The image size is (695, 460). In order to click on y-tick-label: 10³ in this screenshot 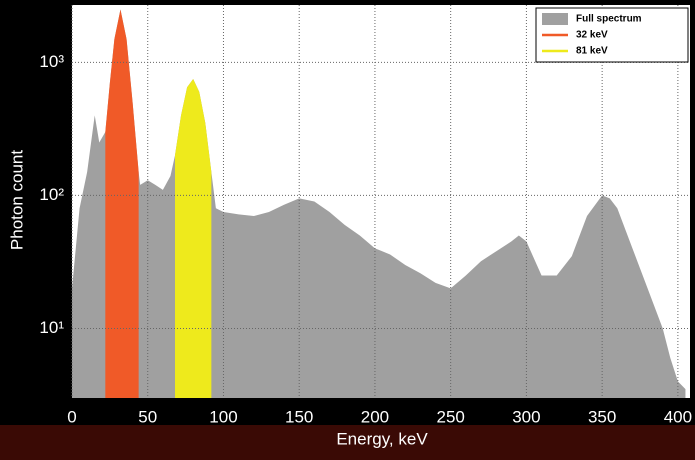, I will do `click(51, 61)`.